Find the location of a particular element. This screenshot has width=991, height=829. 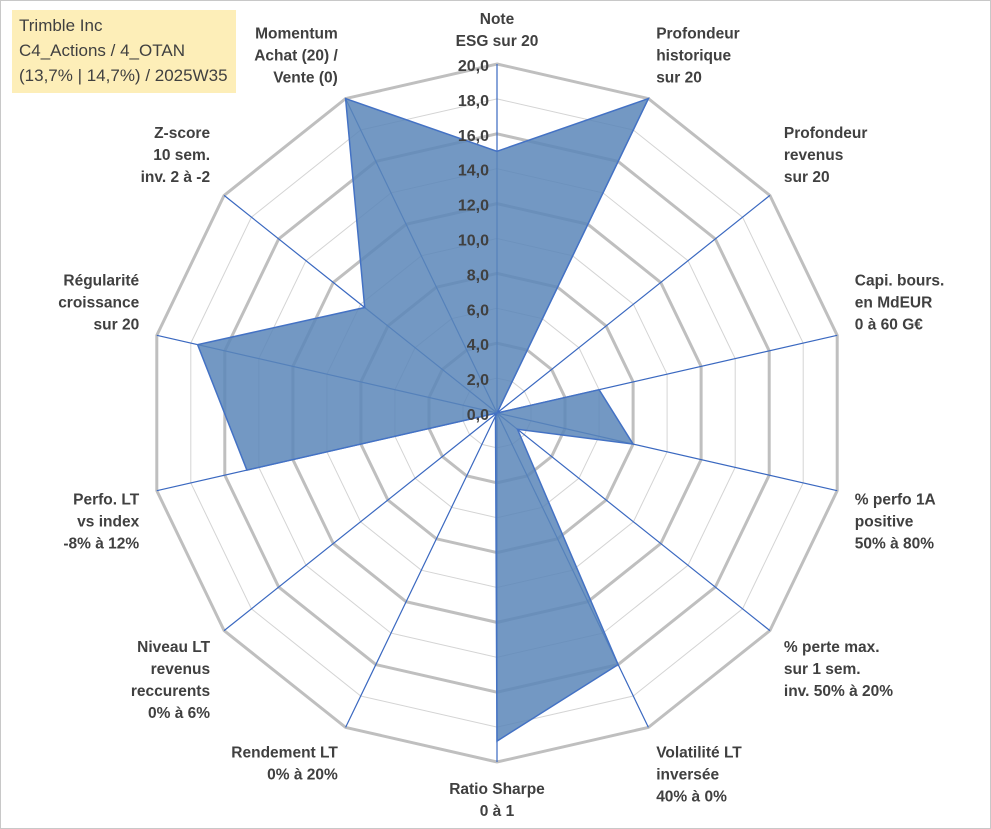

tick-label: 12,0 is located at coordinates (473, 206).